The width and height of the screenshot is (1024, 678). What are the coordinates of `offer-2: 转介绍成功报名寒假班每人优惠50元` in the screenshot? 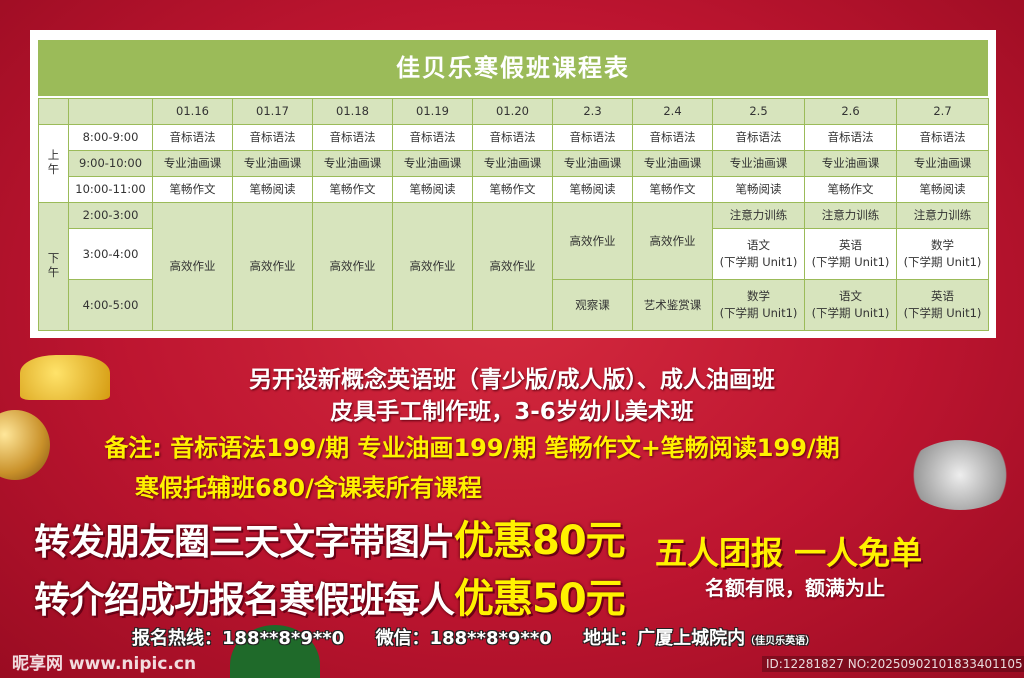 It's located at (330, 595).